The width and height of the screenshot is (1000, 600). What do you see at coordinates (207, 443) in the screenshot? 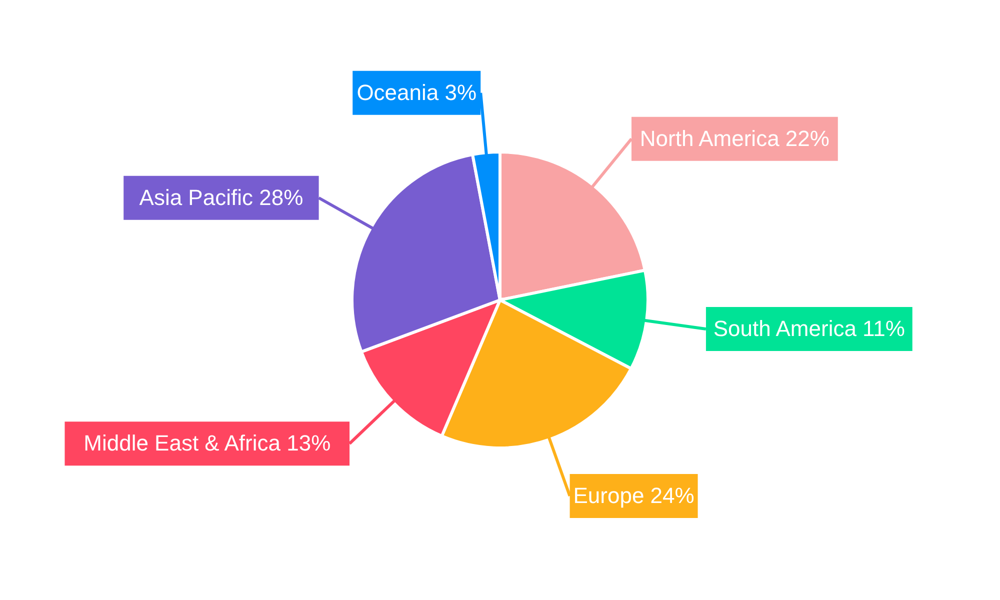
I see `slice-label: Middle East & Africa 13%` at bounding box center [207, 443].